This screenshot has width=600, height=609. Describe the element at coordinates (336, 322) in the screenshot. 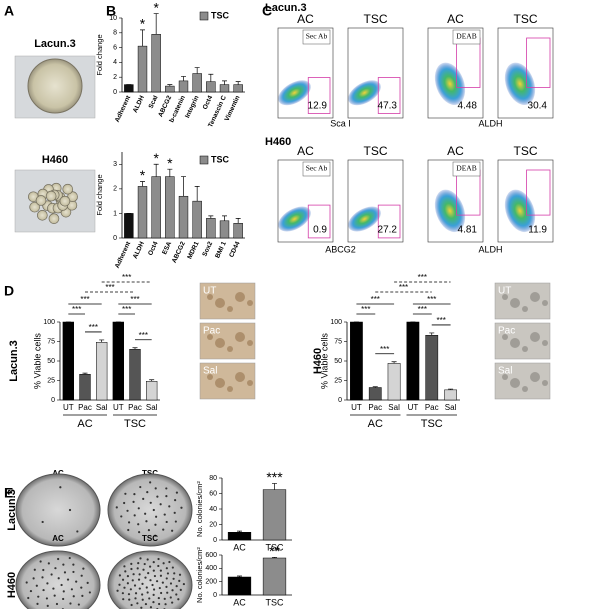

I see `y-tick-label: 100` at that location.